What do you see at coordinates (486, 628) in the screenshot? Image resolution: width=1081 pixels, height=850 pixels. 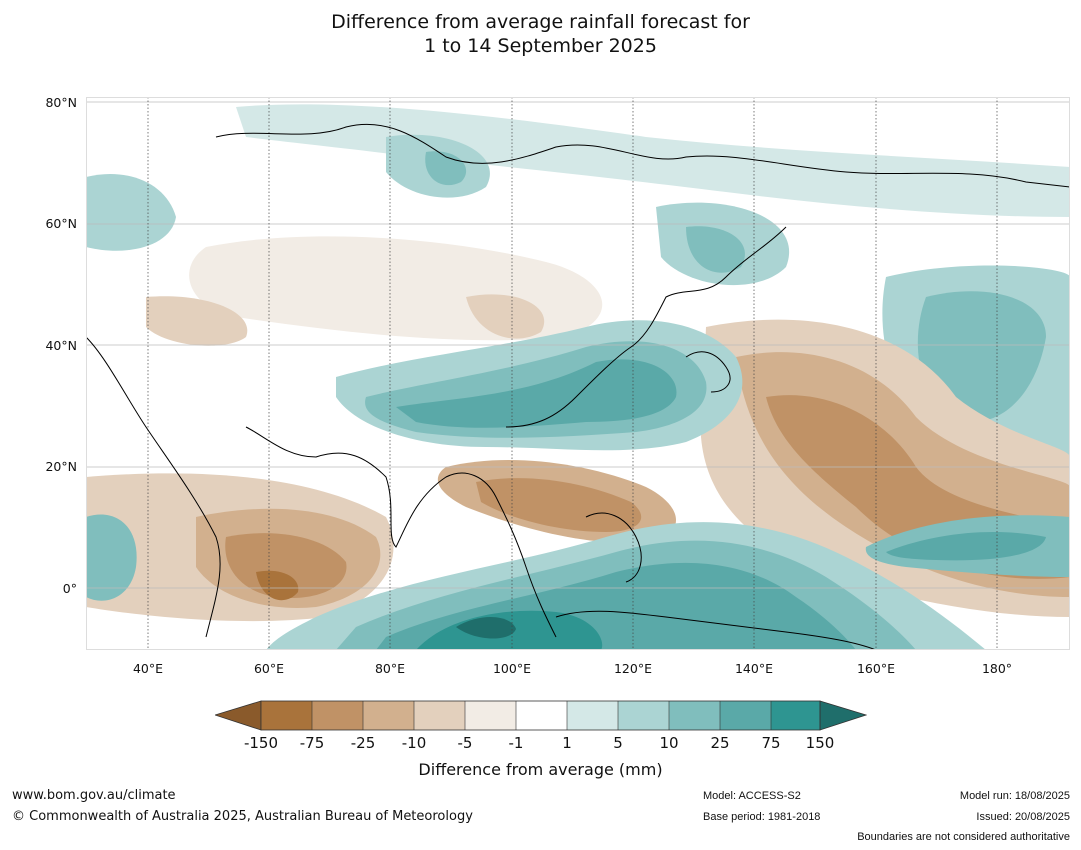 I see `wet-region-equatorial-extreme` at bounding box center [486, 628].